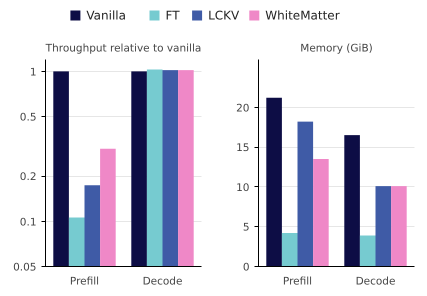 The height and width of the screenshot is (296, 427). What do you see at coordinates (123, 48) in the screenshot?
I see `chart-title: Throughput relative to vanilla` at bounding box center [123, 48].